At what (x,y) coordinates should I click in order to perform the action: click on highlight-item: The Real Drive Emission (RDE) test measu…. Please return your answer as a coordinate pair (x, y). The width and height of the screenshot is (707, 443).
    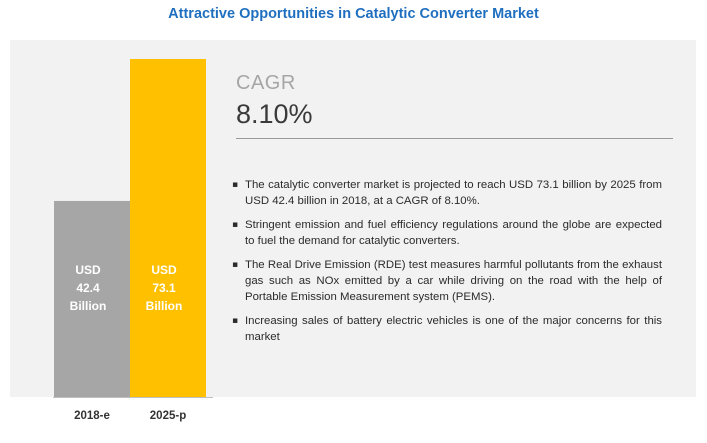
    Looking at the image, I should click on (447, 281).